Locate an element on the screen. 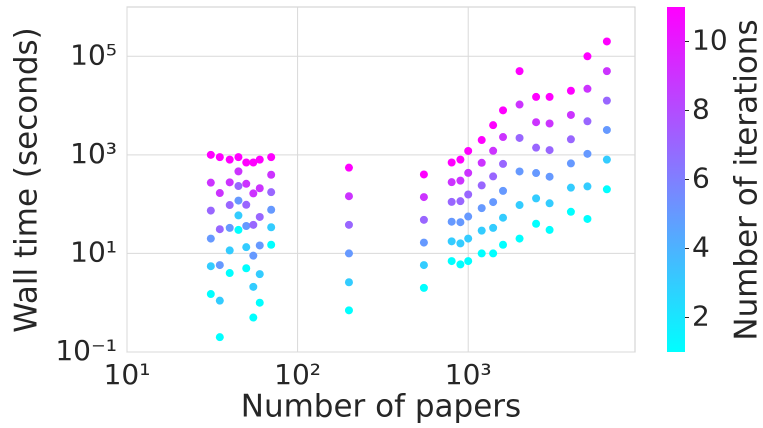 This screenshot has height=428, width=763. x-tick-label: 10² is located at coordinates (297, 374).